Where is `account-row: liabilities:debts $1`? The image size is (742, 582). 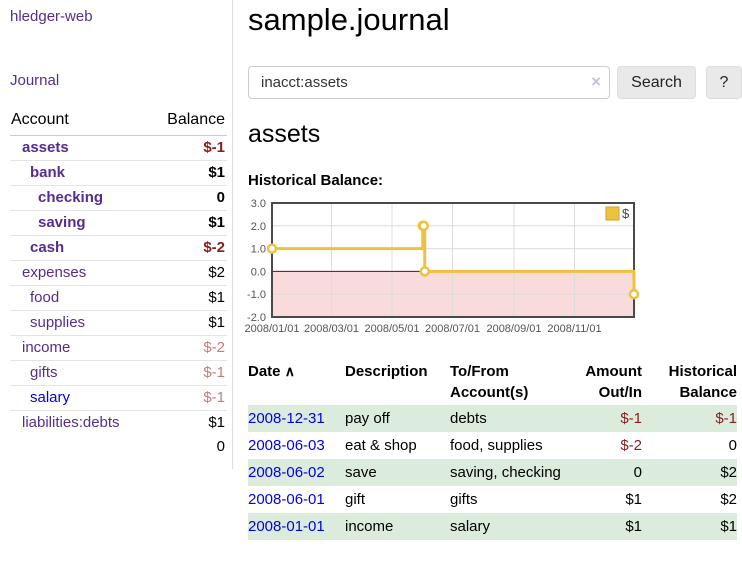 account-row: liabilities:debts $1 is located at coordinates (118, 422).